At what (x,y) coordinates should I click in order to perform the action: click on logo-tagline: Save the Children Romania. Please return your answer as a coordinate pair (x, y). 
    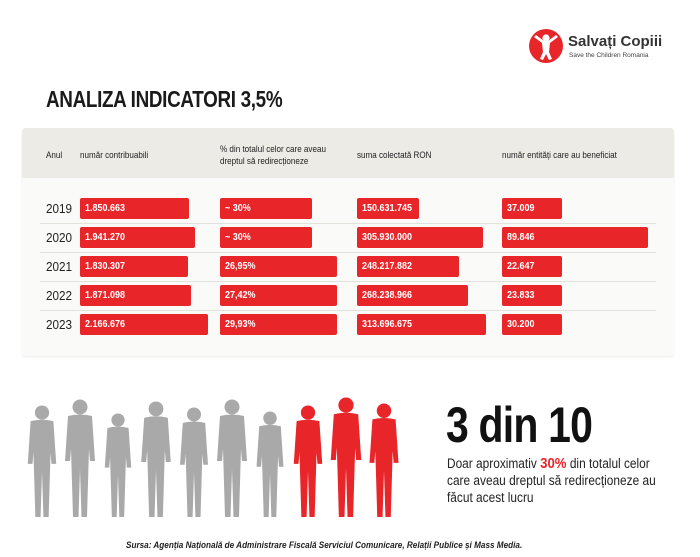
    Looking at the image, I should click on (609, 55).